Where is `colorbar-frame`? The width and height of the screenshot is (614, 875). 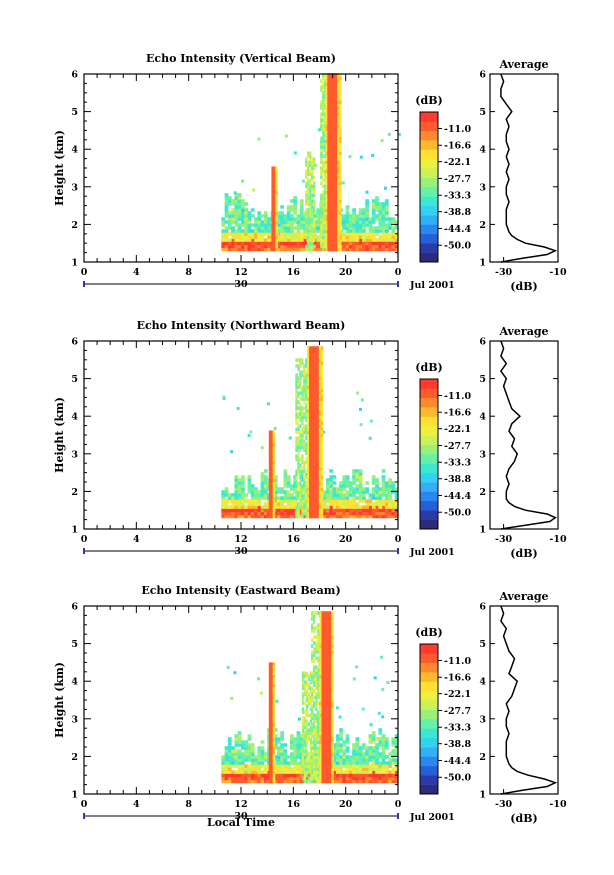
colorbar-frame is located at coordinates (429, 187).